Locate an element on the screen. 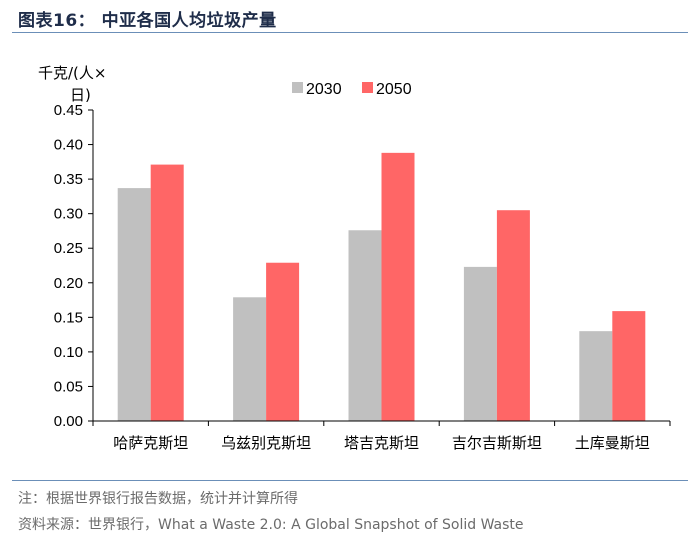 Image resolution: width=700 pixels, height=541 pixels. x-category-label: 土库曼斯坦 is located at coordinates (612, 443).